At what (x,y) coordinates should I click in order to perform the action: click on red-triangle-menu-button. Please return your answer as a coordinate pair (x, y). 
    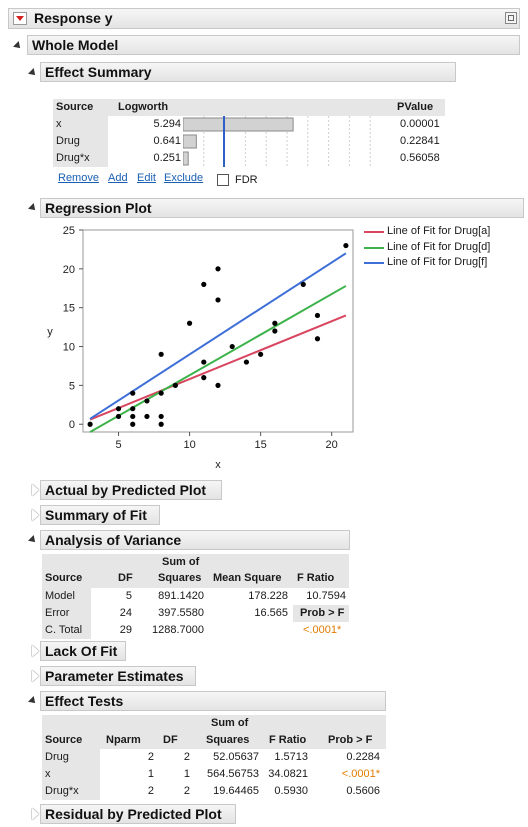
    Looking at the image, I should click on (20, 18).